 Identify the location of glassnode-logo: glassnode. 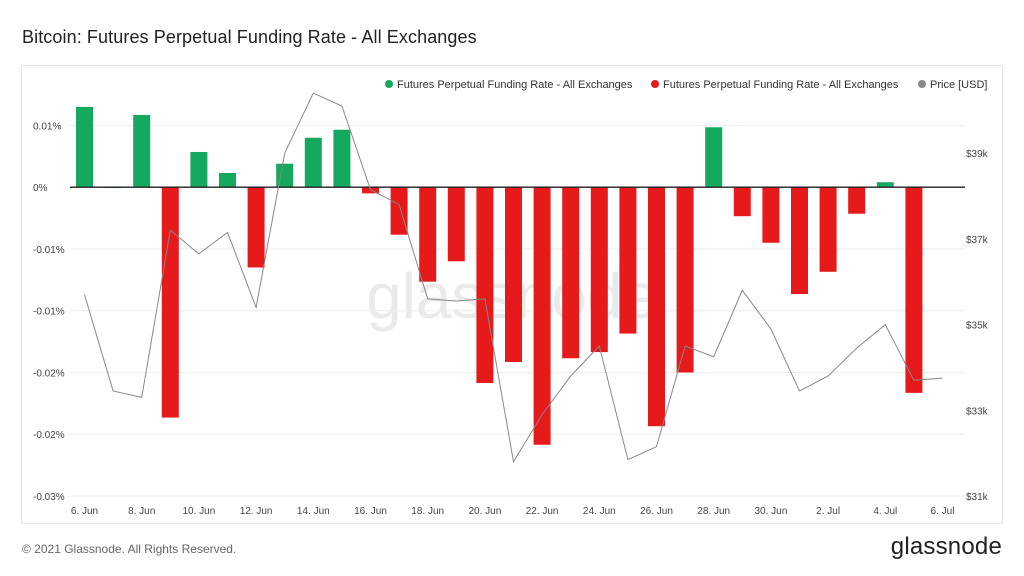
(946, 546).